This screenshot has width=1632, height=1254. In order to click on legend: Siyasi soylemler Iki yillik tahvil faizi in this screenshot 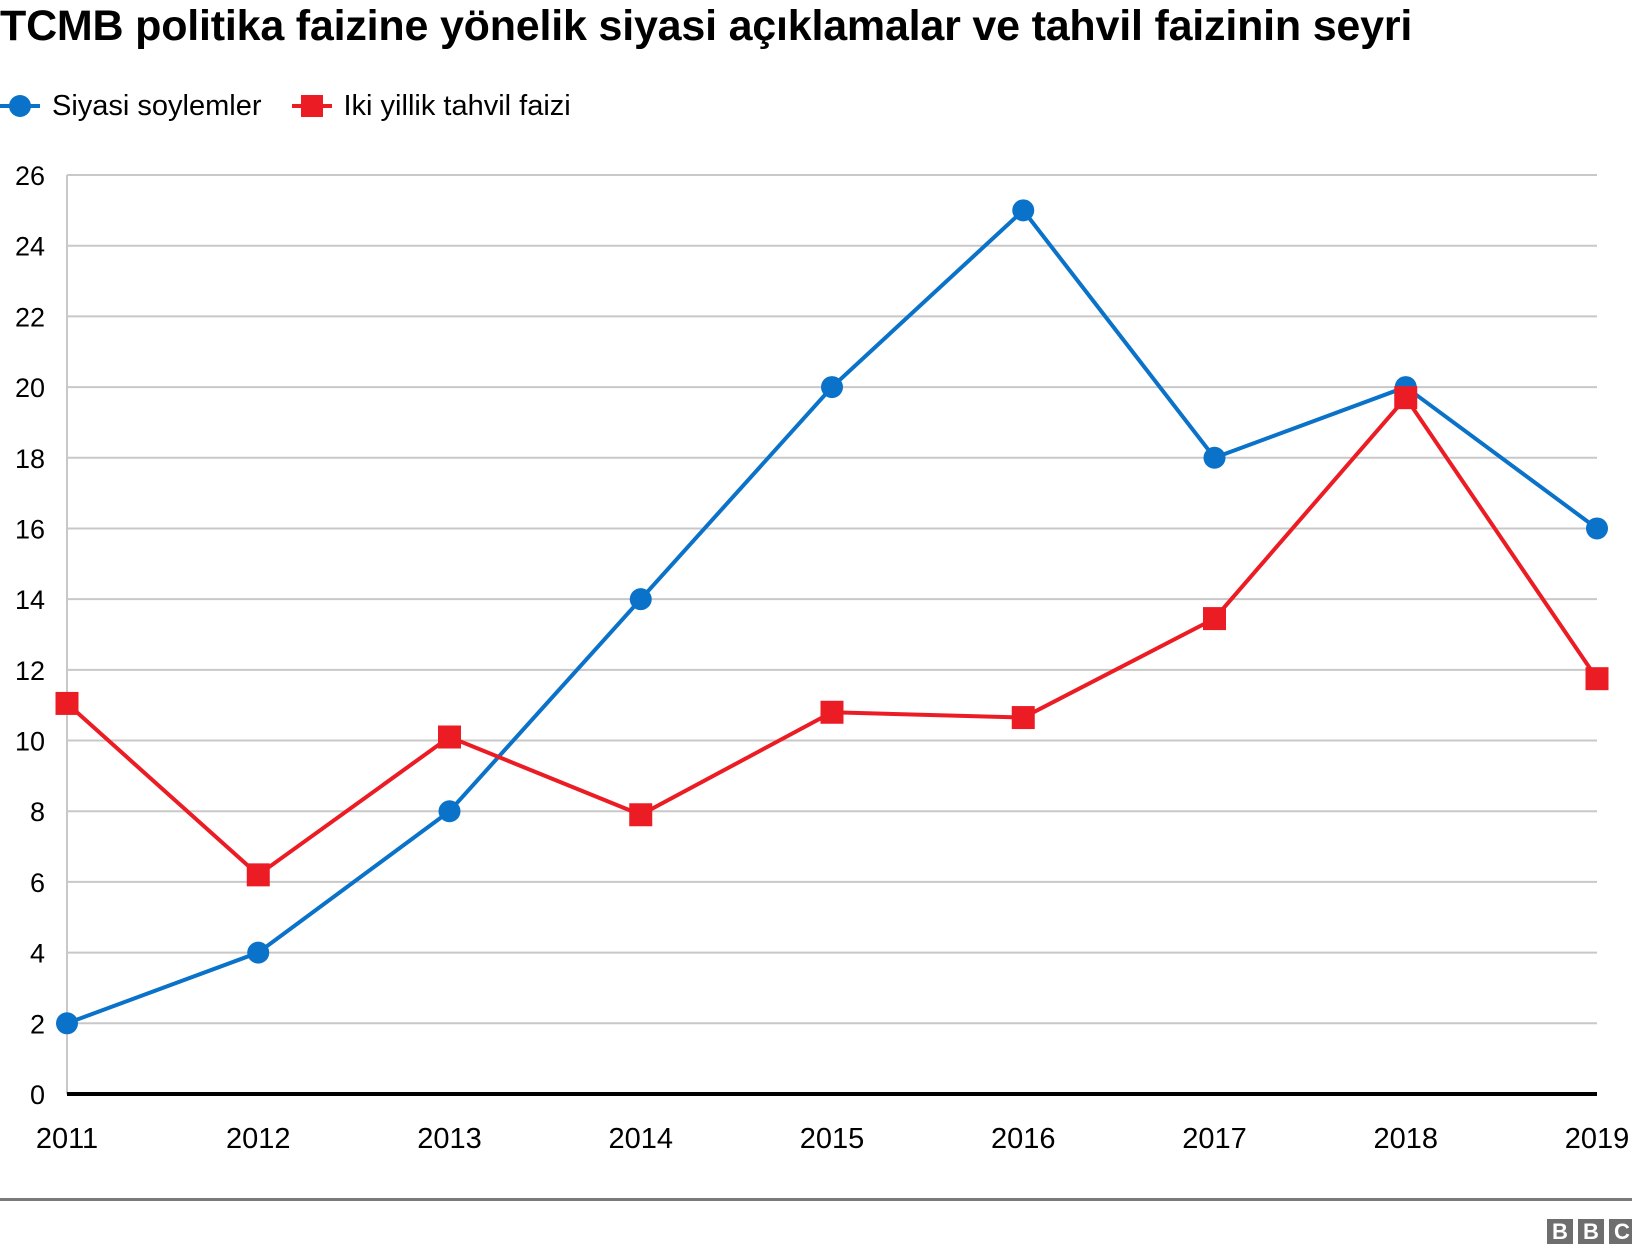, I will do `click(300, 106)`.